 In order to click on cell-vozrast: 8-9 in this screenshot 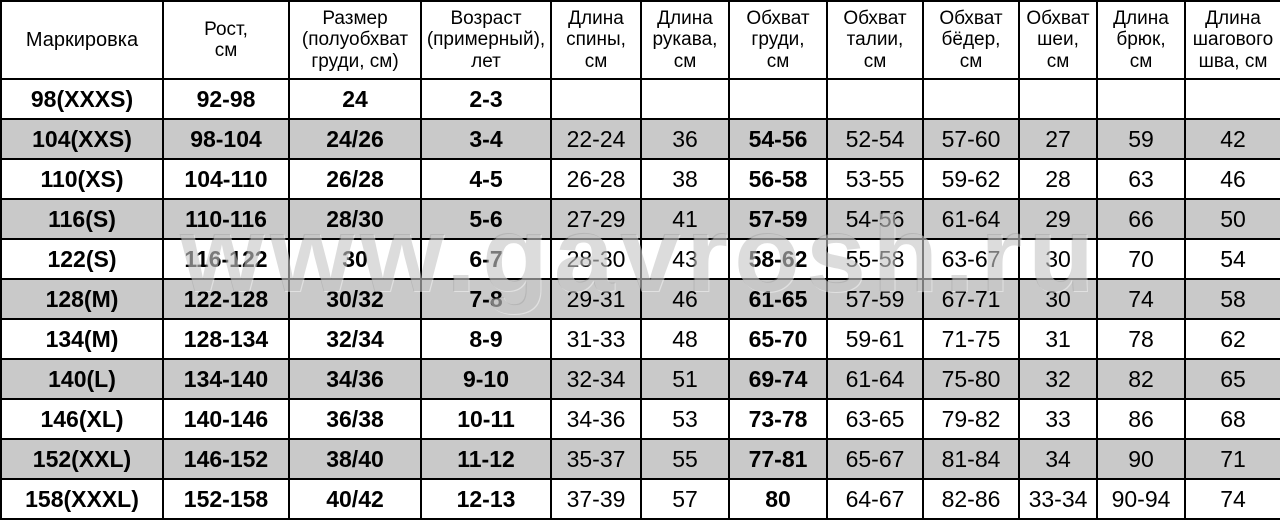, I will do `click(486, 339)`.